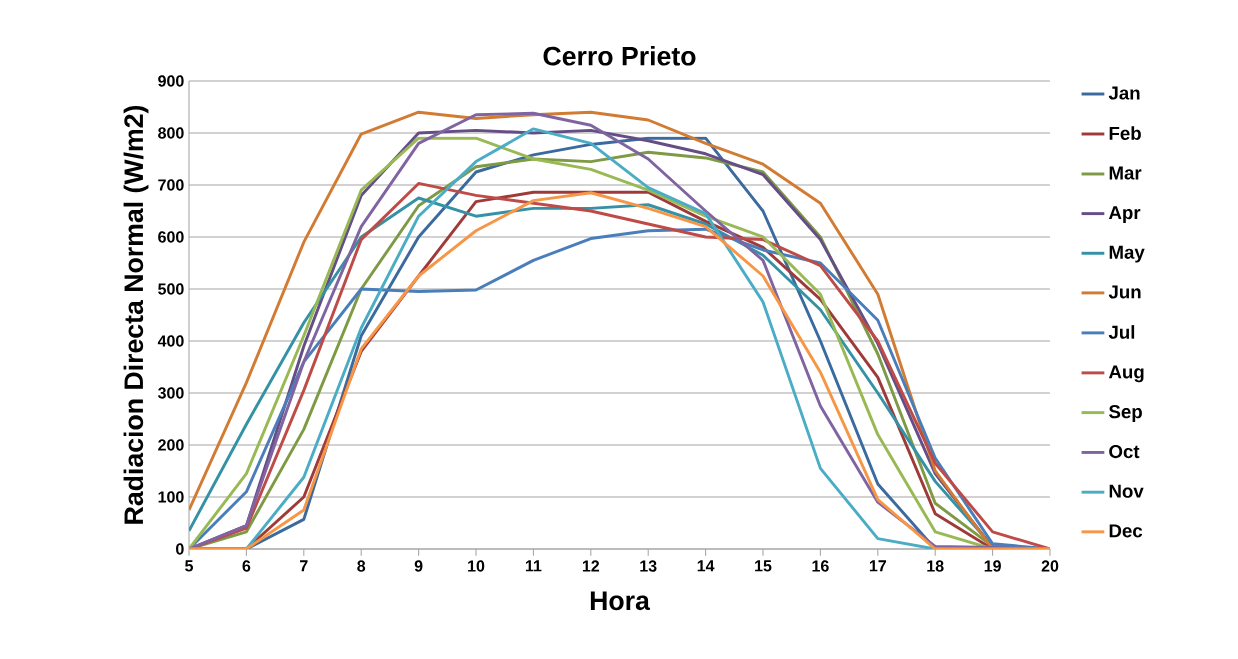 The width and height of the screenshot is (1238, 659). What do you see at coordinates (591, 566) in the screenshot?
I see `x-tick-label: 12` at bounding box center [591, 566].